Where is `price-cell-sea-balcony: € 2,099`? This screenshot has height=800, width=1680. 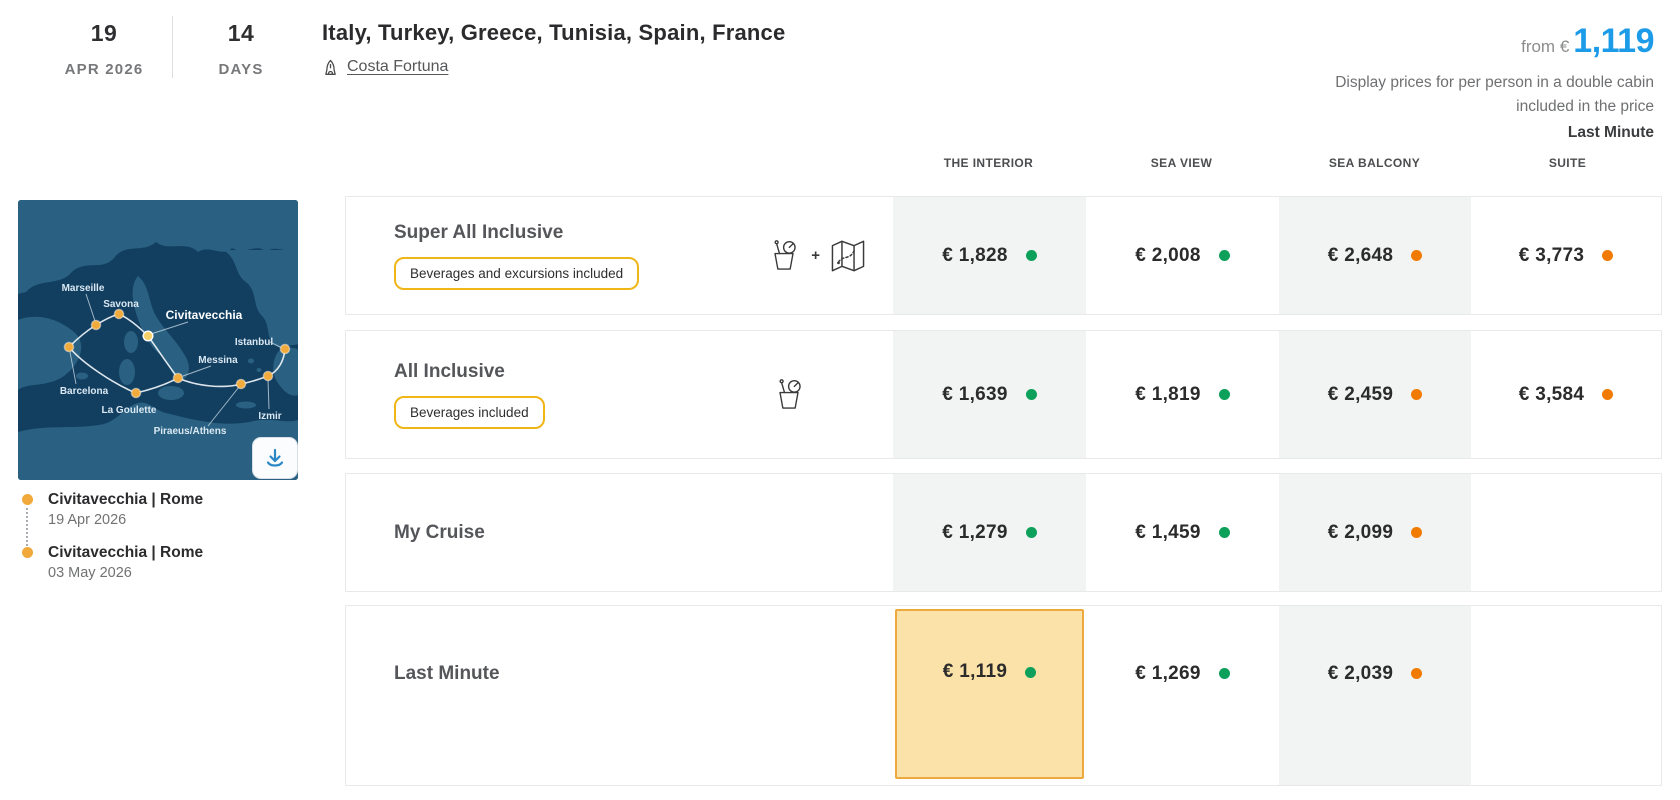 price-cell-sea-balcony: € 2,099 is located at coordinates (1375, 532).